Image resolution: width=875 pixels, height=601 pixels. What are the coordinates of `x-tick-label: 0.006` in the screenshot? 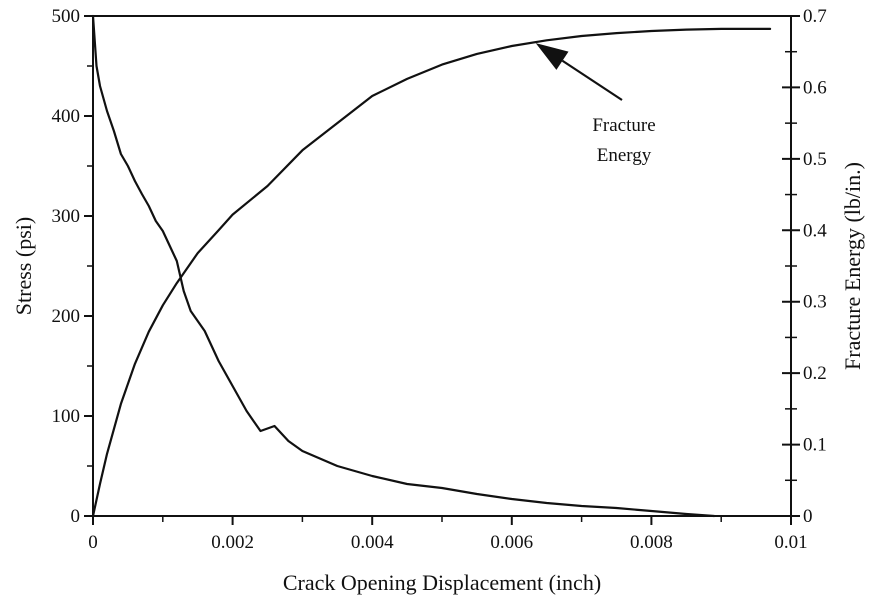 It's located at (511, 542).